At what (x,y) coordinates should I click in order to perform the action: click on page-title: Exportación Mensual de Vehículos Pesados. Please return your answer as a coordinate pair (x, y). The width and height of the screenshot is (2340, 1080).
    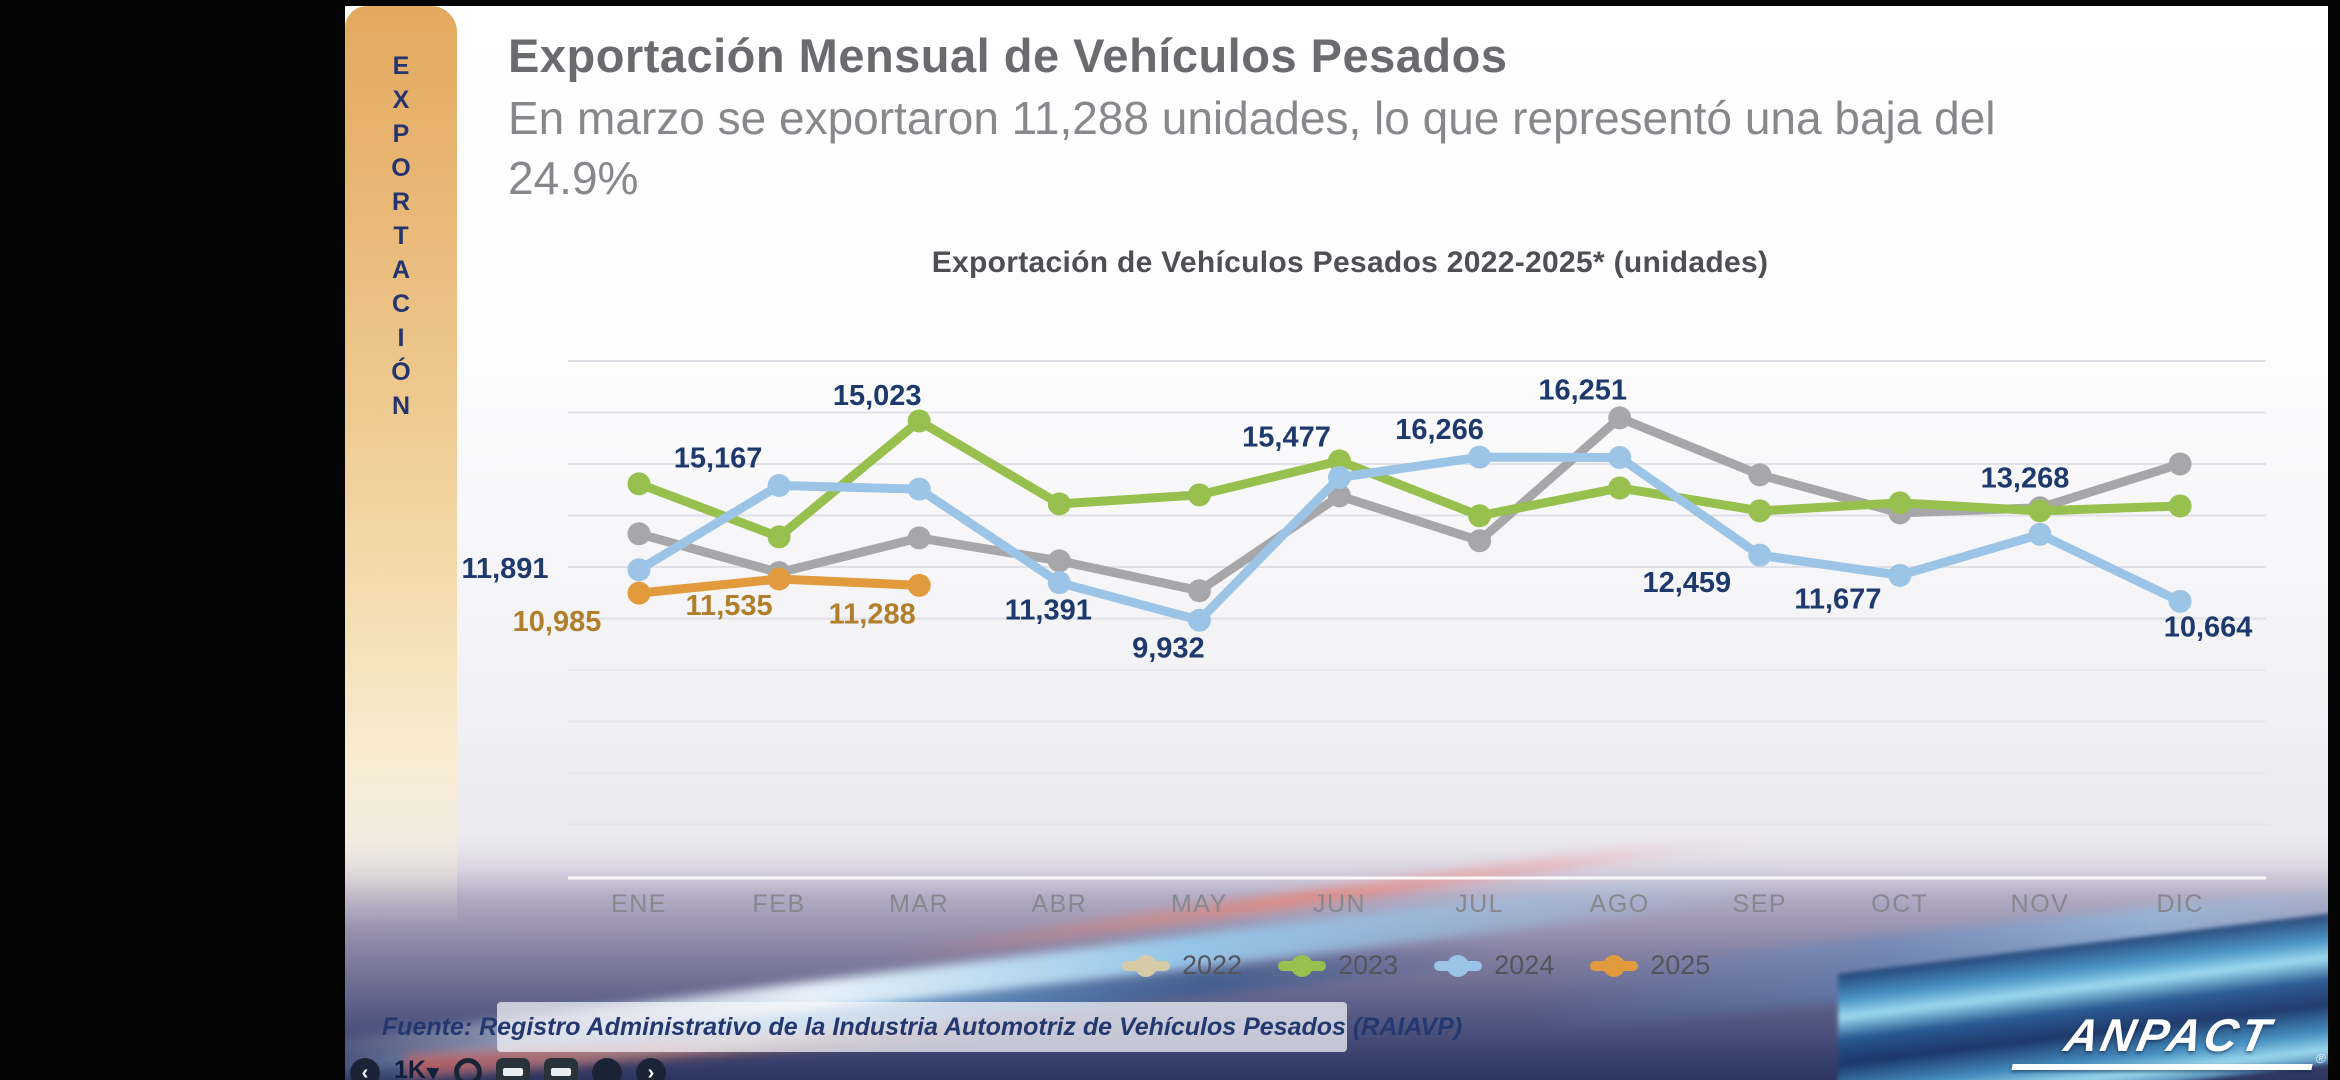
    Looking at the image, I should click on (1008, 55).